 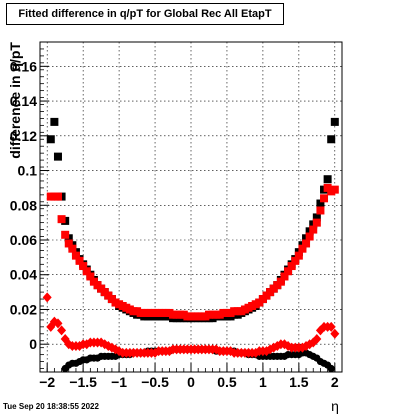 I want to click on y-tick-label: 0.1, so click(x=28, y=171).